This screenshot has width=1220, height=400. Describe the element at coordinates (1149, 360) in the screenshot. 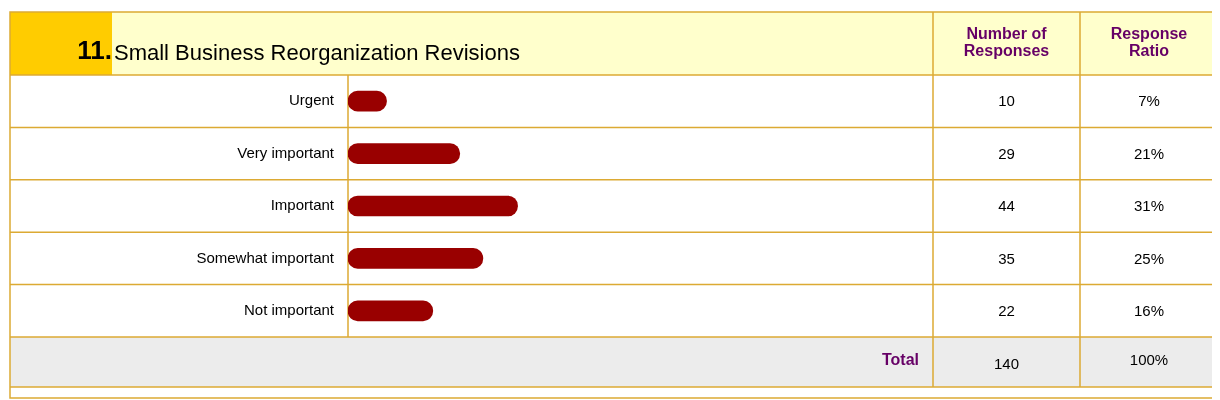

I see `text: 100%` at that location.